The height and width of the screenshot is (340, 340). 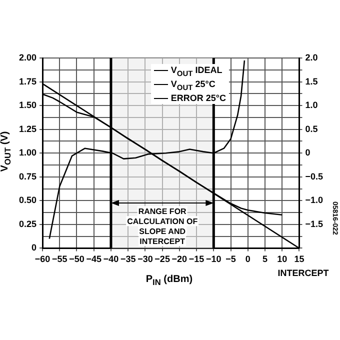 What do you see at coordinates (27, 57) in the screenshot?
I see `y-tick-label: 2.00` at bounding box center [27, 57].